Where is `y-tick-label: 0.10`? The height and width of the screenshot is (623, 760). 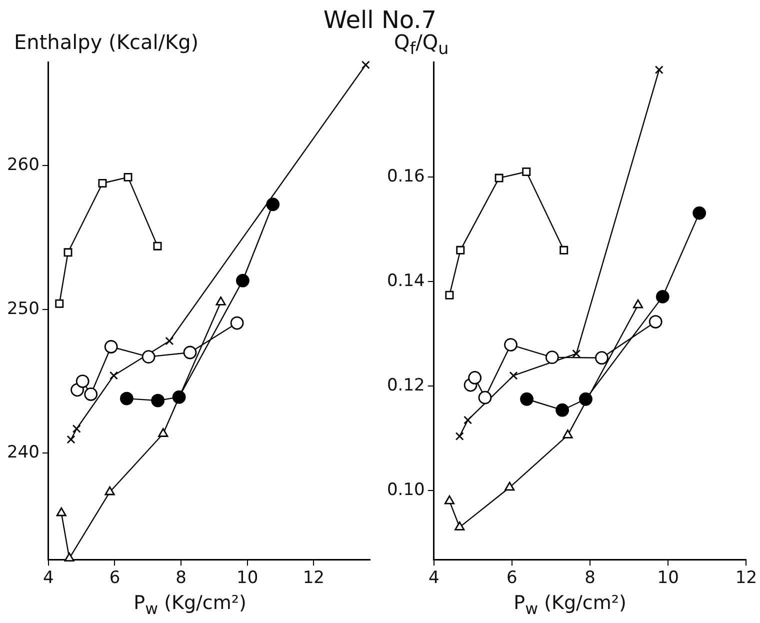 y-tick-label: 0.10 is located at coordinates (405, 490).